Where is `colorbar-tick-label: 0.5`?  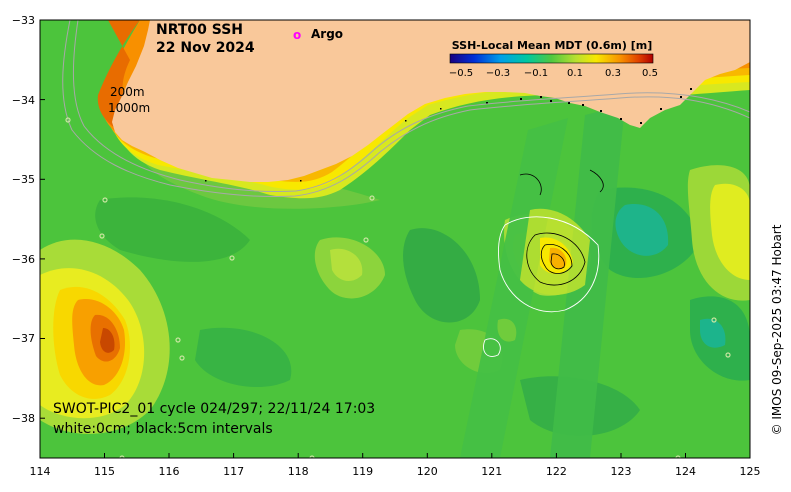 colorbar-tick-label: 0.5 is located at coordinates (650, 73).